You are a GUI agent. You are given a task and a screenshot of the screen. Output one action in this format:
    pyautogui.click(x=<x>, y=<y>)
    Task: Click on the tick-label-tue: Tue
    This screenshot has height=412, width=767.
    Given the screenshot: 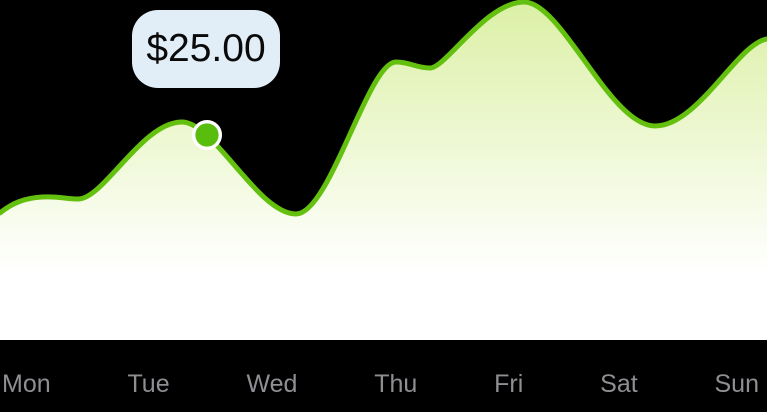 What is the action you would take?
    pyautogui.click(x=148, y=384)
    